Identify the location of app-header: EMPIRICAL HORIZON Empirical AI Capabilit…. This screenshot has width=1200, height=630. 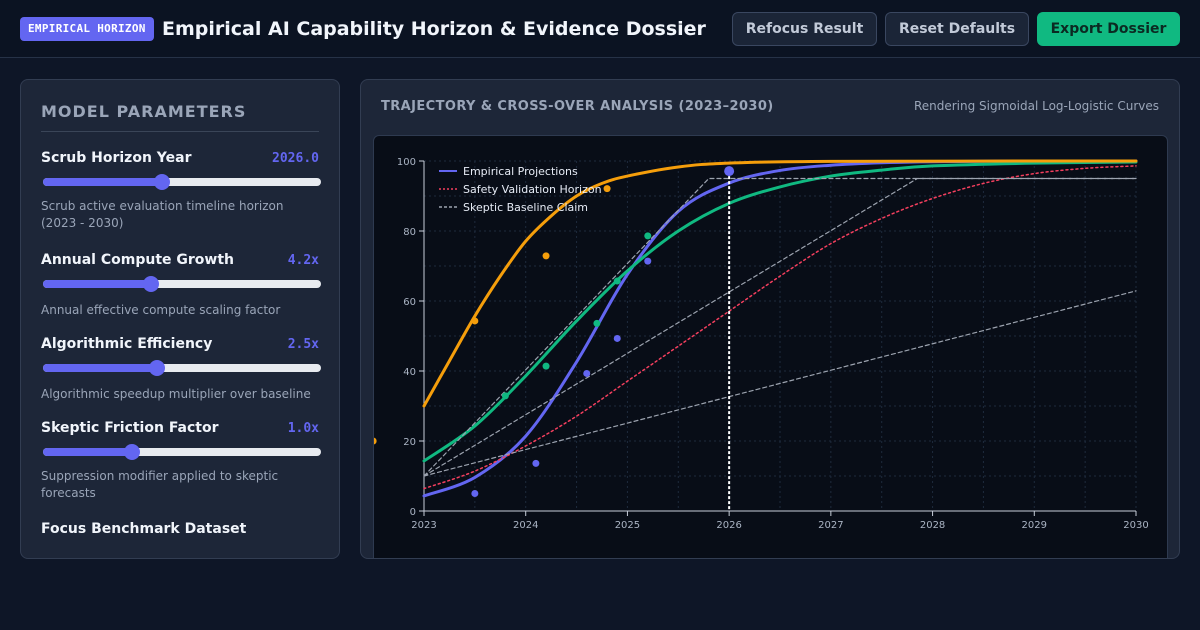
(600, 29).